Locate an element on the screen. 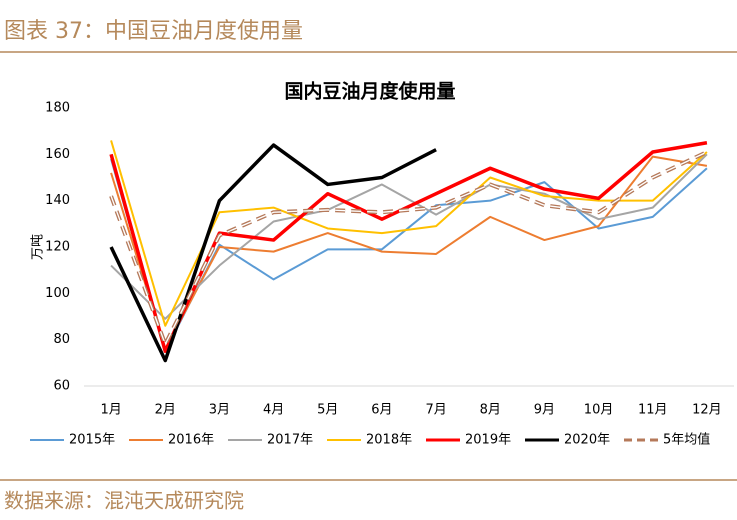  x-tick-label: 5月 is located at coordinates (327, 410).